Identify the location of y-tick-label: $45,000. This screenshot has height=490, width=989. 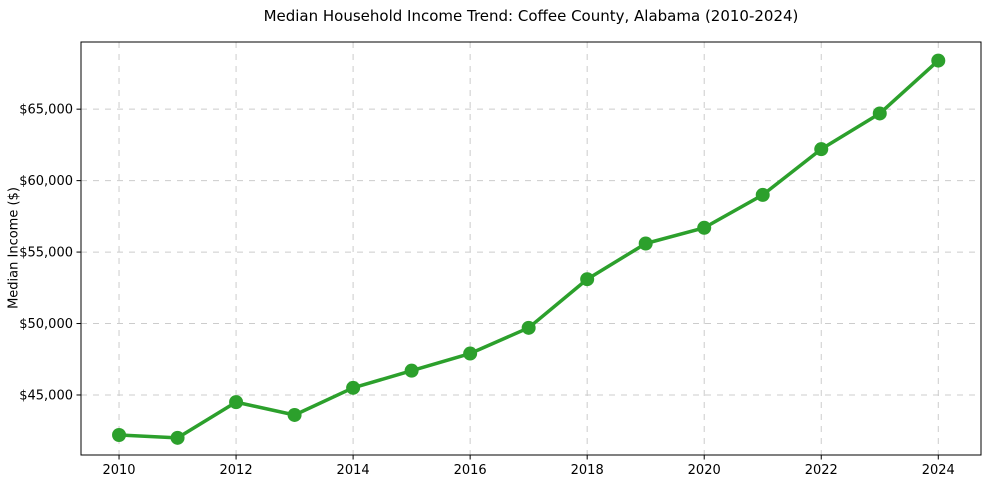
(46, 395).